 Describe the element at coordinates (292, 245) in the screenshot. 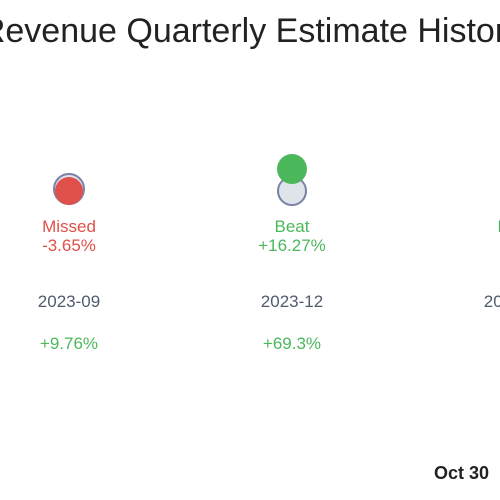

I see `surprise-label: +16.27%` at that location.